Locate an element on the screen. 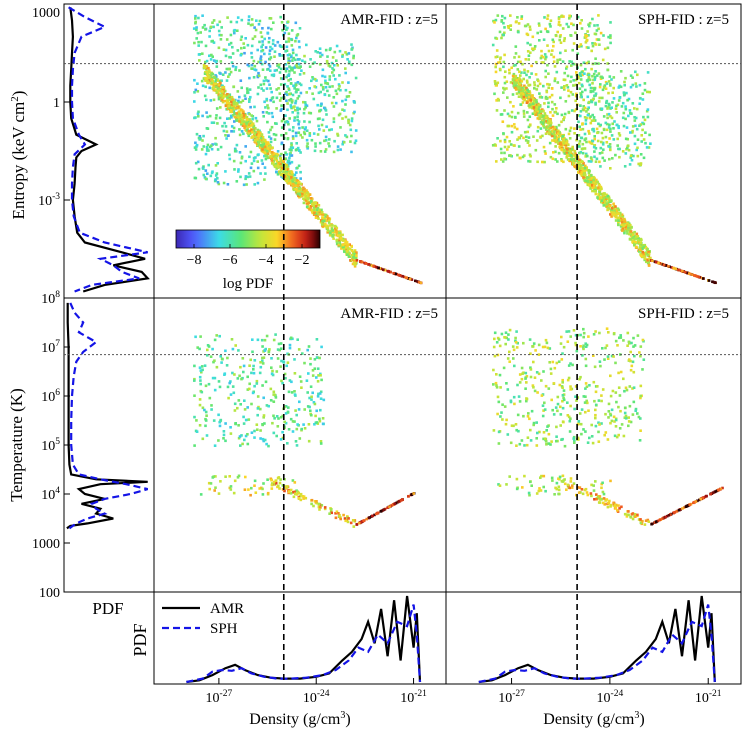  heatmap-entropy-sph is located at coordinates (604, 149).